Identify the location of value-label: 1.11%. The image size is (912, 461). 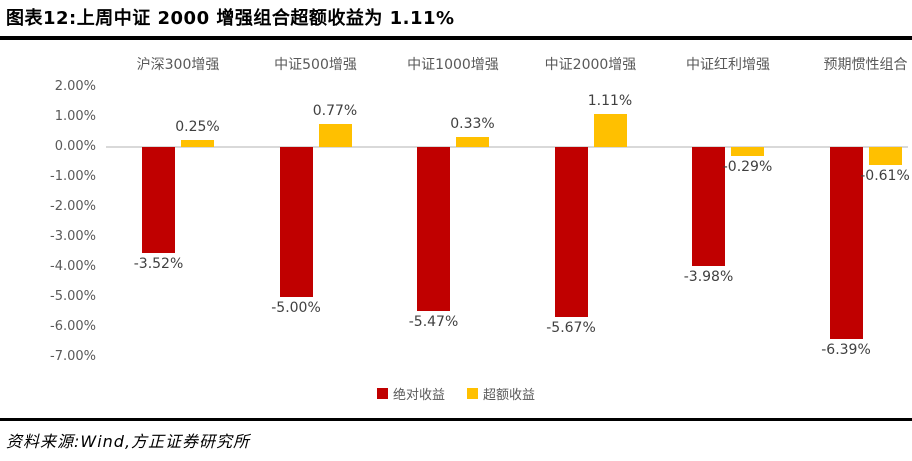
(610, 100).